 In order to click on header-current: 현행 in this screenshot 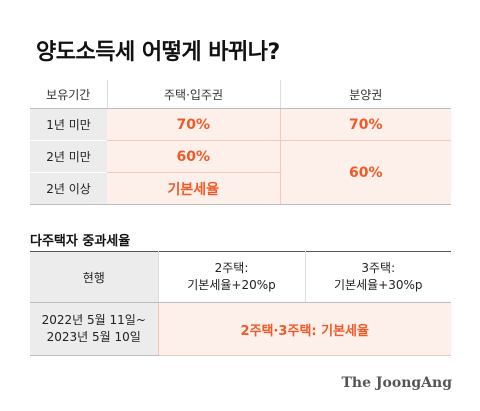, I will do `click(94, 277)`.